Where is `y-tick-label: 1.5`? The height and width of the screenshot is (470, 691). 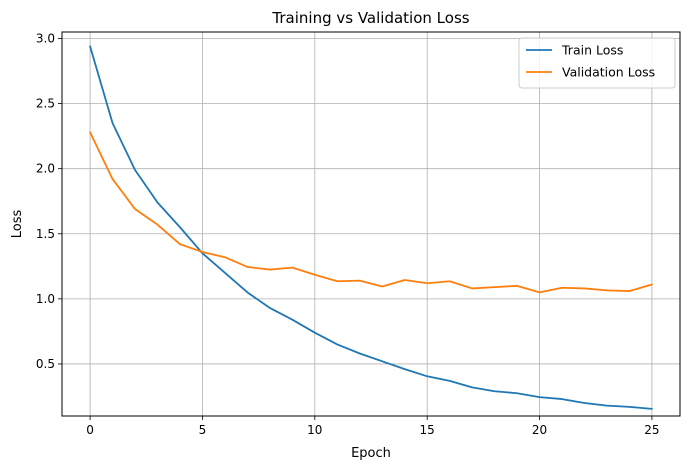
y-tick-label: 1.5 is located at coordinates (45, 234).